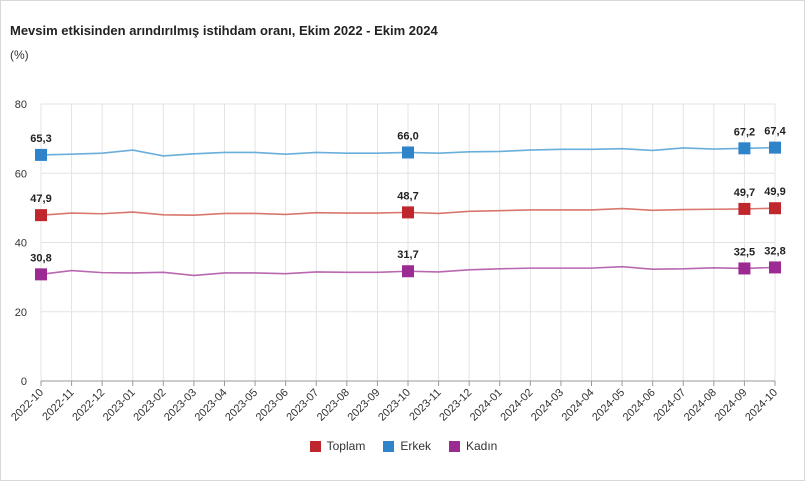  What do you see at coordinates (731, 405) in the screenshot?
I see `x-tick-label: 2024-09` at bounding box center [731, 405].